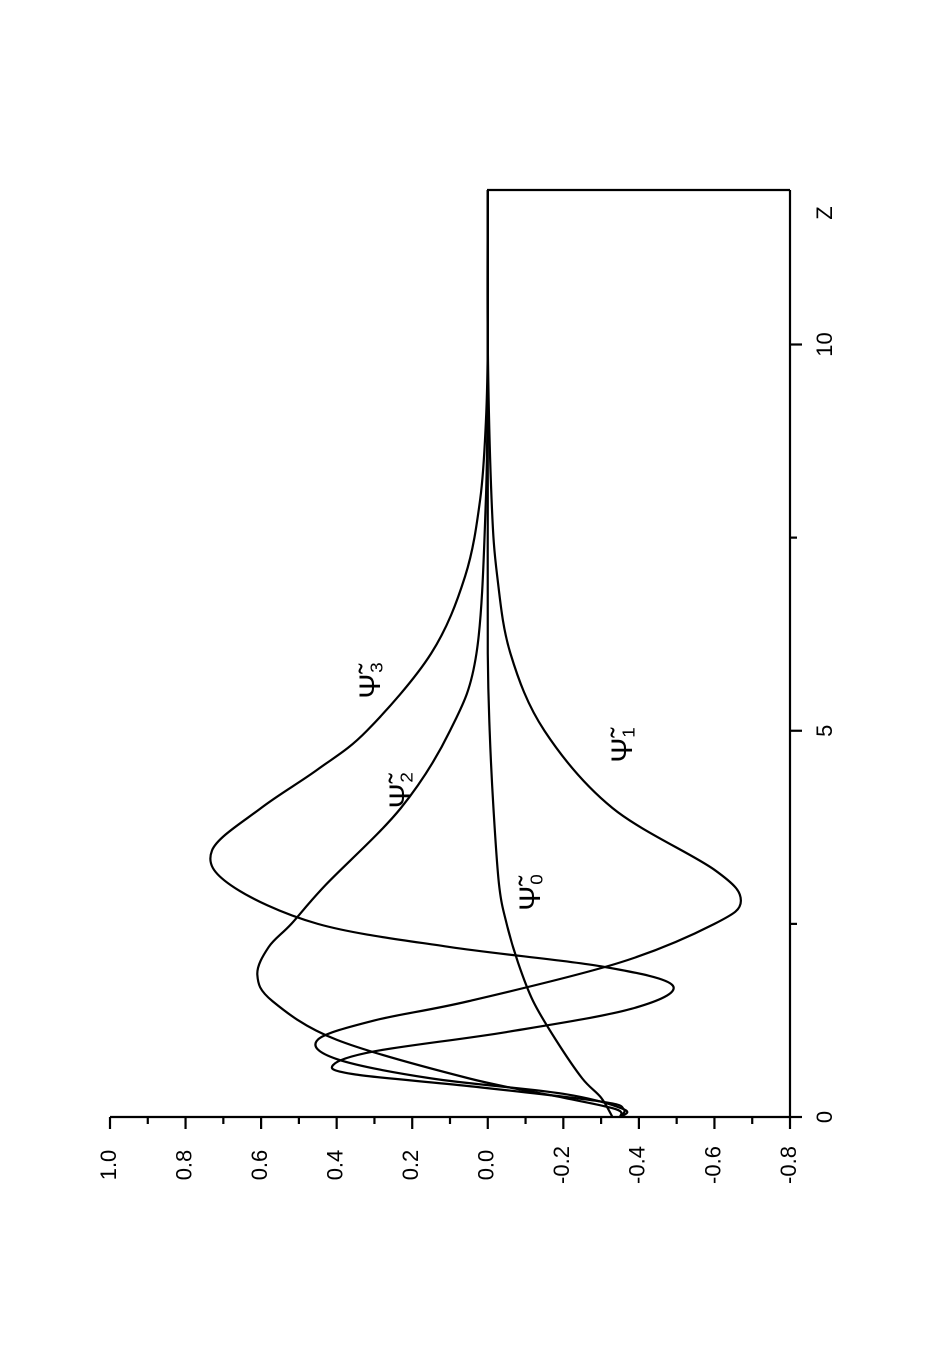  I want to click on y-tick-label: 0.8, so click(183, 1165).